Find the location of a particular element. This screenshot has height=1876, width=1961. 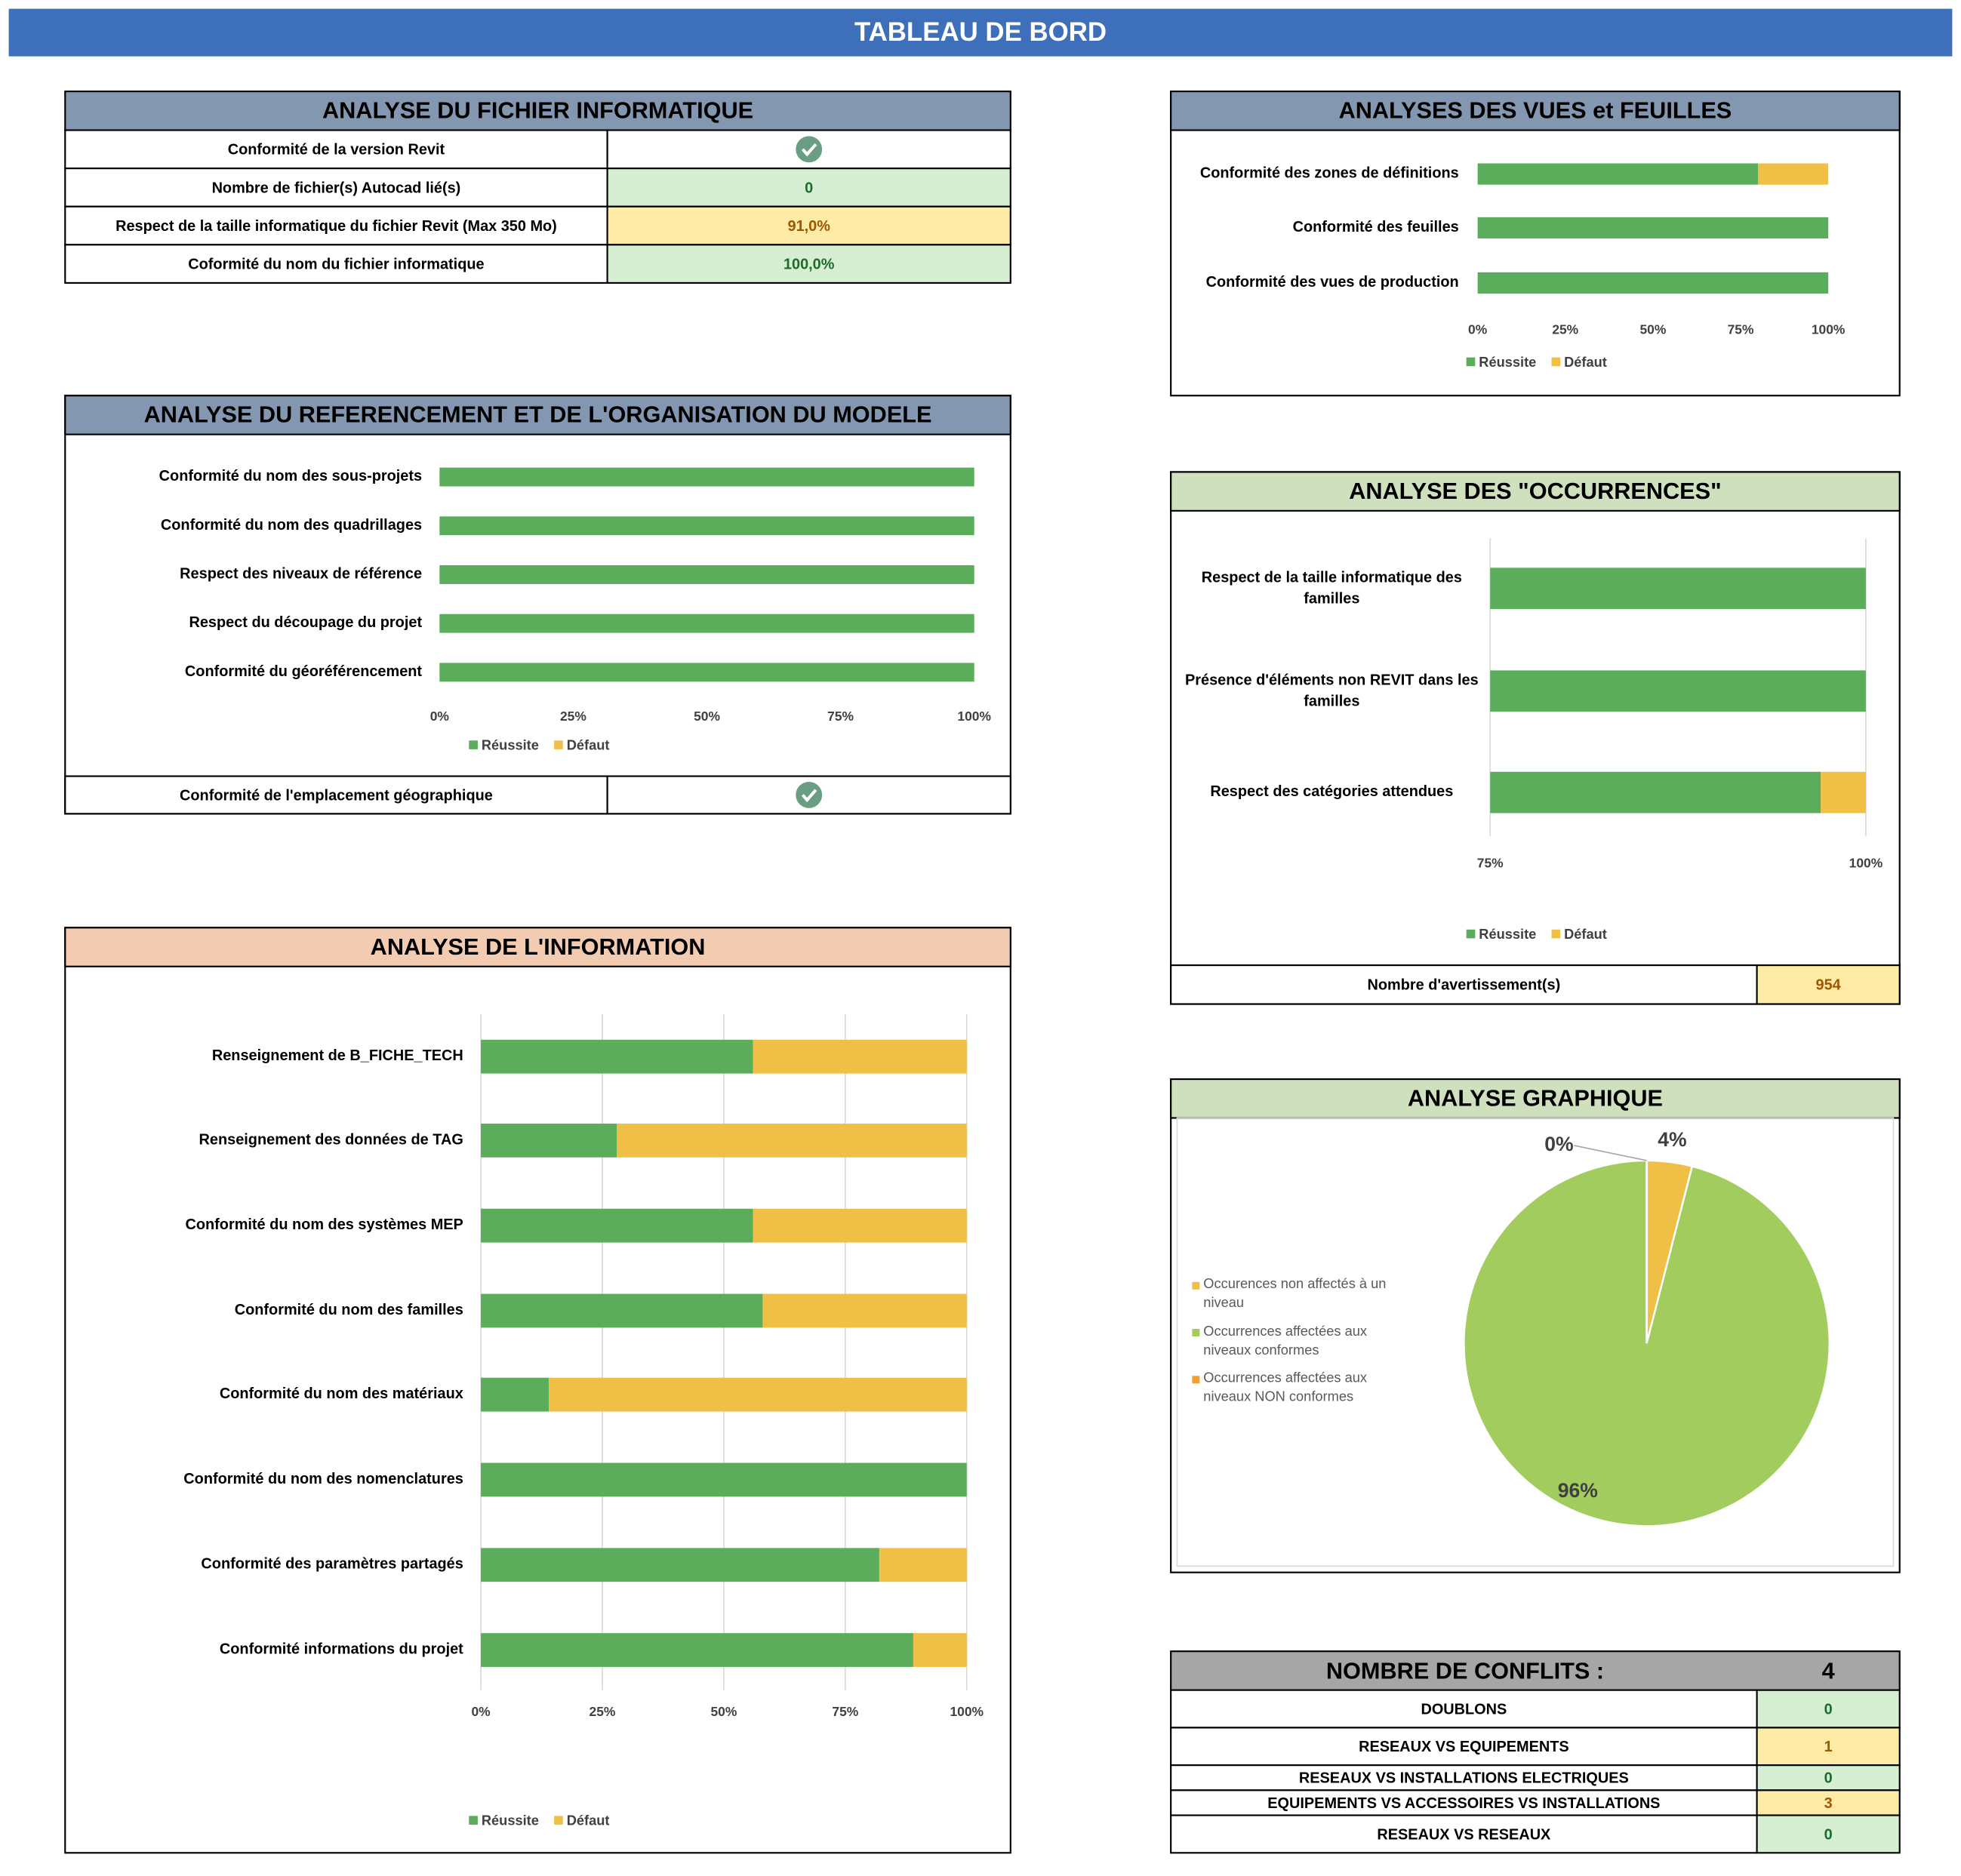

category-label-box: Respect des catégories attendues is located at coordinates (1332, 792).